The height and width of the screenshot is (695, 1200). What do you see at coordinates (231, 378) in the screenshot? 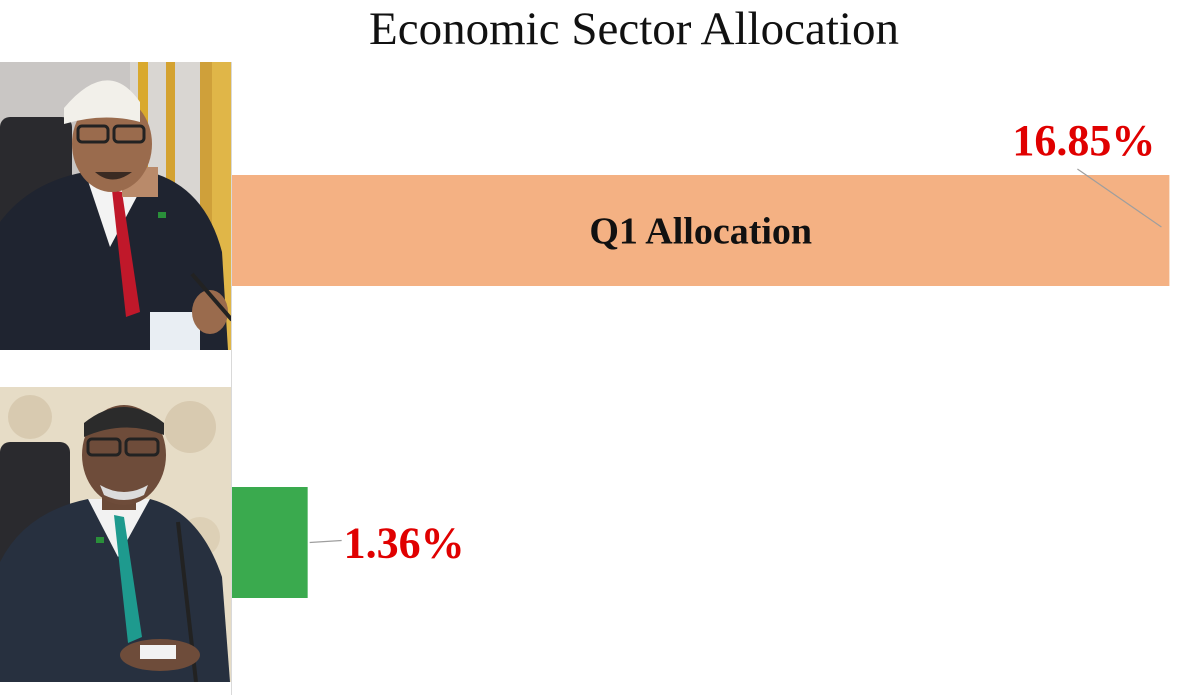
I see `chart-axis-line` at bounding box center [231, 378].